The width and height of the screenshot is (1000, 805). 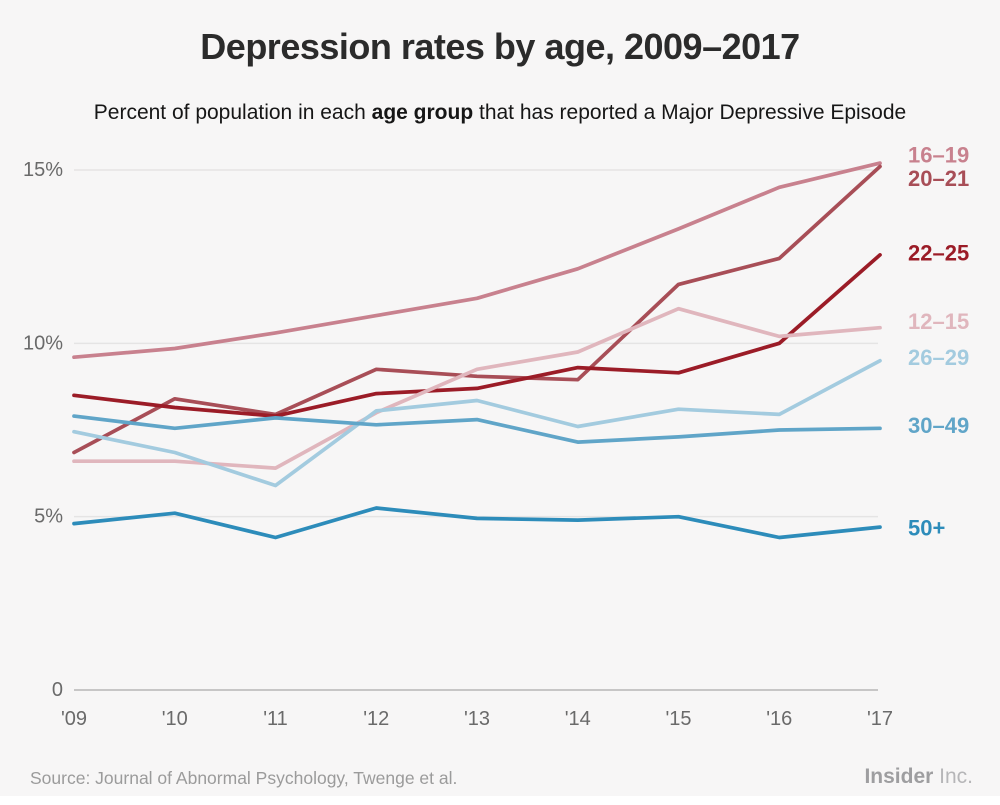 What do you see at coordinates (477, 523) in the screenshot?
I see `series-line-50plus` at bounding box center [477, 523].